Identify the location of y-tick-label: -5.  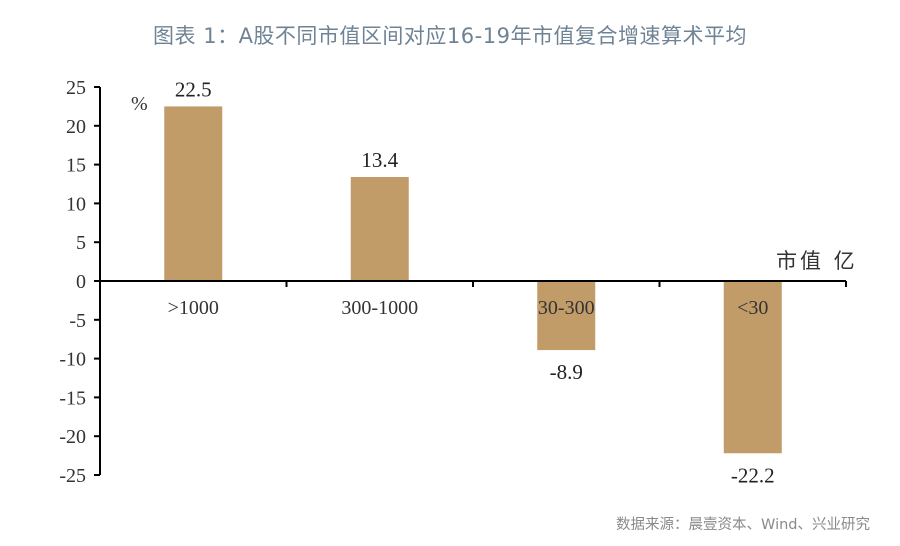
(77, 321).